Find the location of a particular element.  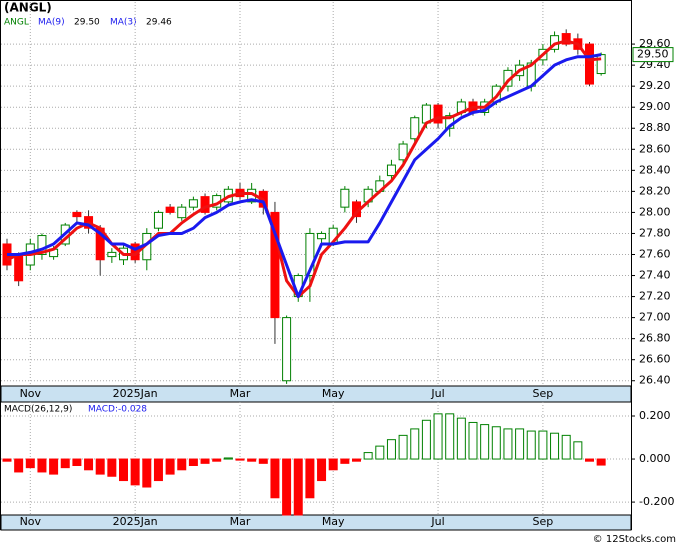

legend-ma3: MA(3) is located at coordinates (123, 23).